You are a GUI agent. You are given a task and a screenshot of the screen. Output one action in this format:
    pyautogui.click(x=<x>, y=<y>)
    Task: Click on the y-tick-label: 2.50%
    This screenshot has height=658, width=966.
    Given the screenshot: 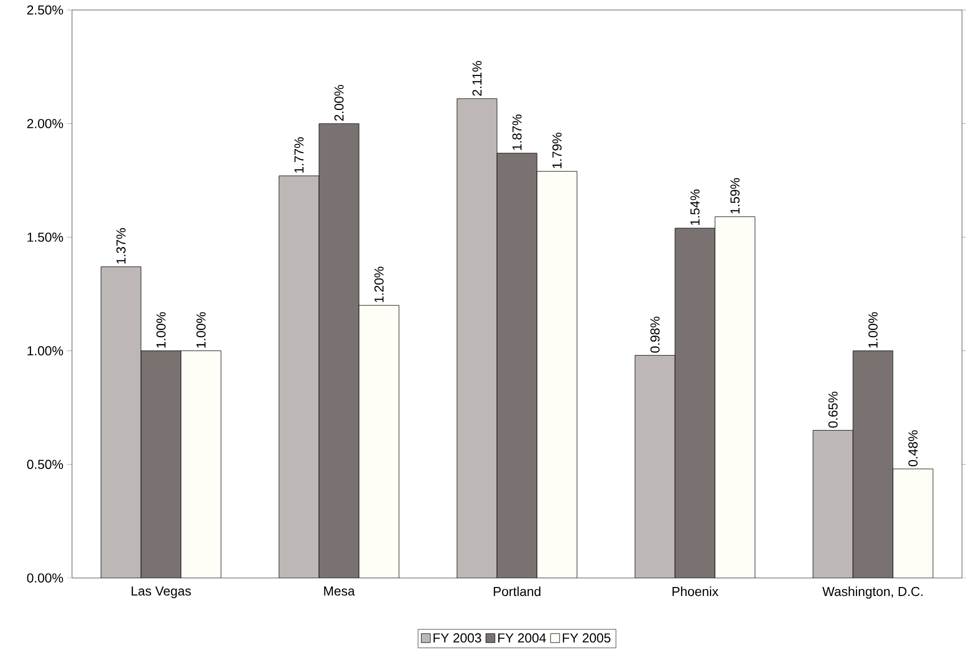 What is the action you would take?
    pyautogui.click(x=45, y=10)
    